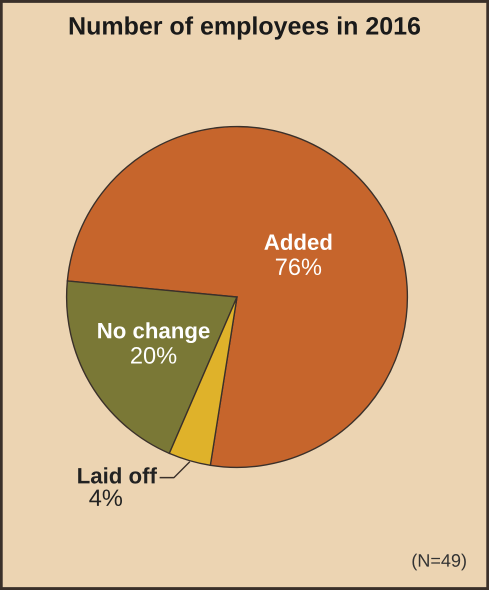  What do you see at coordinates (117, 475) in the screenshot?
I see `slice-label: Laid off` at bounding box center [117, 475].